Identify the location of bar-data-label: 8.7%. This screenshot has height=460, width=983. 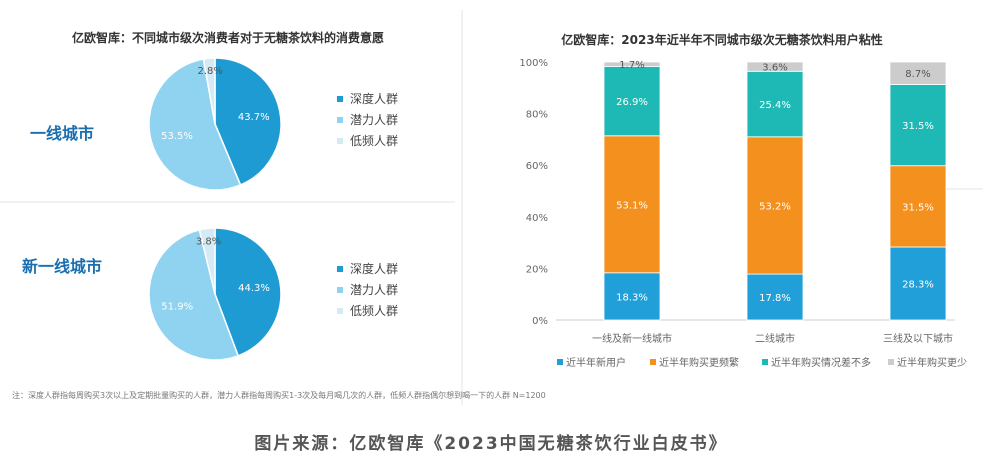
(917, 74).